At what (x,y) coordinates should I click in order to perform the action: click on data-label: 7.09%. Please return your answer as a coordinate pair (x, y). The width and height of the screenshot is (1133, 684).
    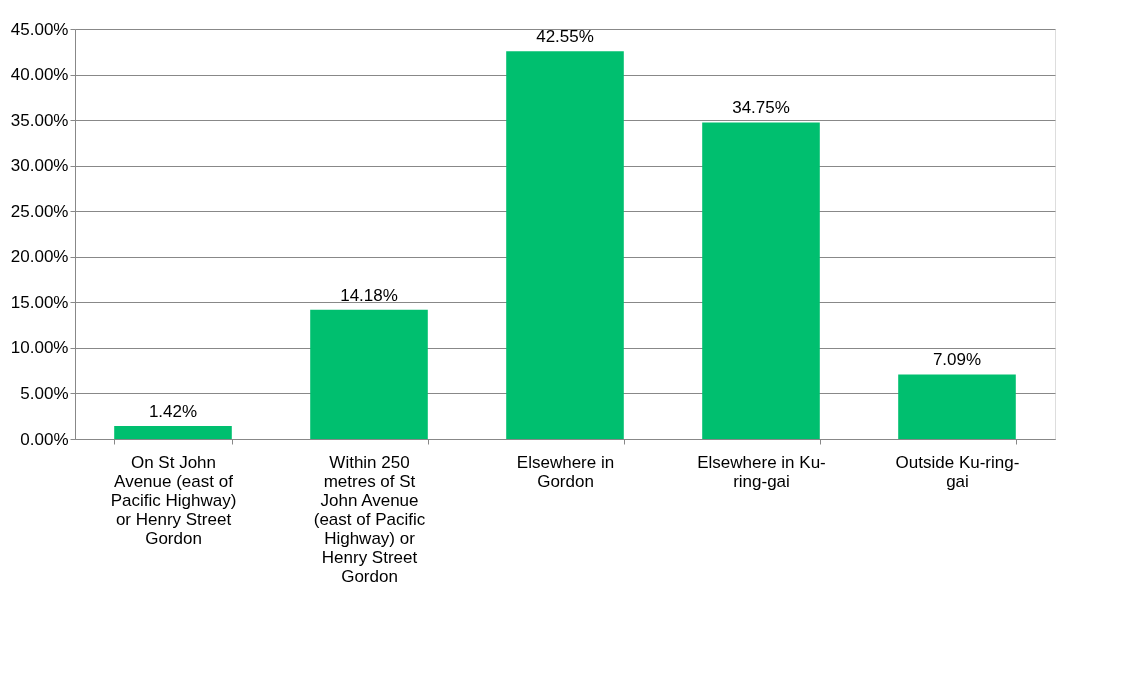
    Looking at the image, I should click on (957, 360).